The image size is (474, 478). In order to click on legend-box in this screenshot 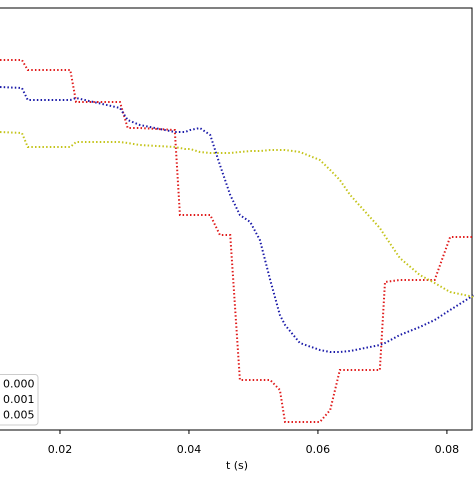, I will do `click(19, 400)`.